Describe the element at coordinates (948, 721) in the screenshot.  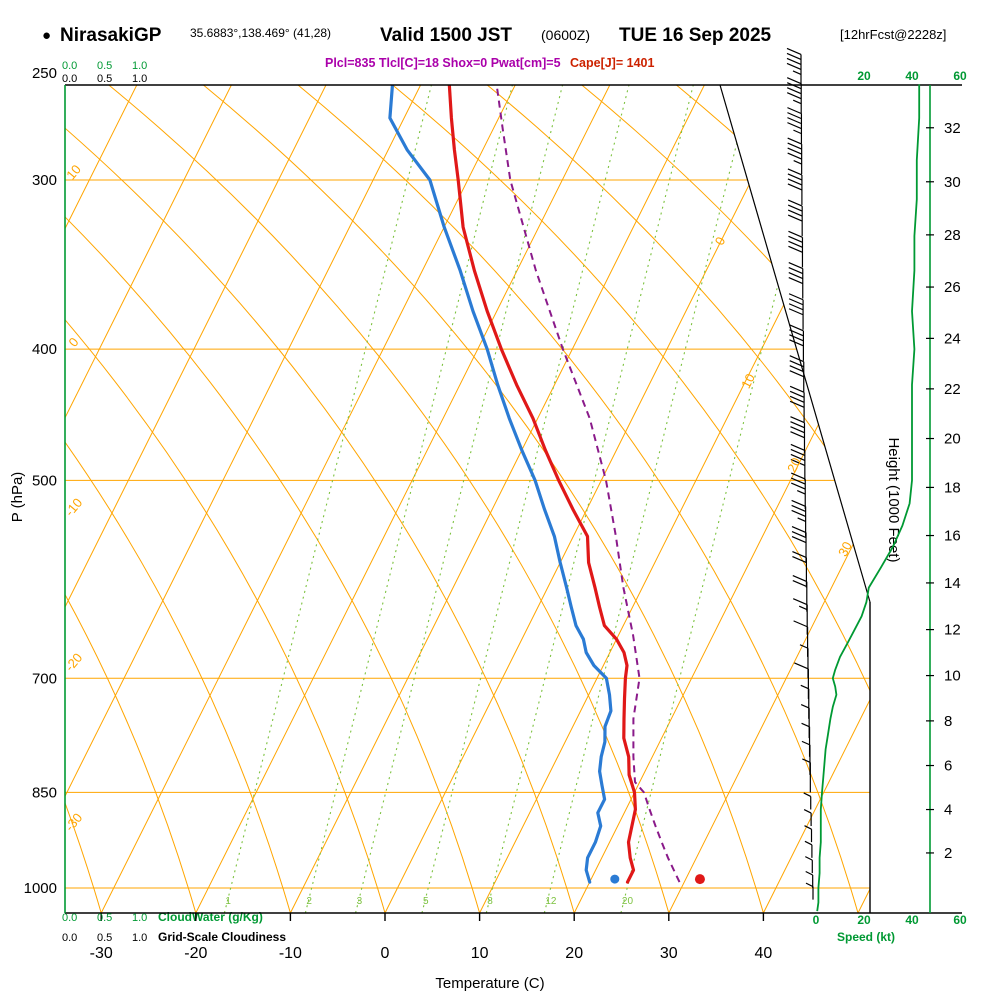
I see `height-tick-label: 8` at that location.